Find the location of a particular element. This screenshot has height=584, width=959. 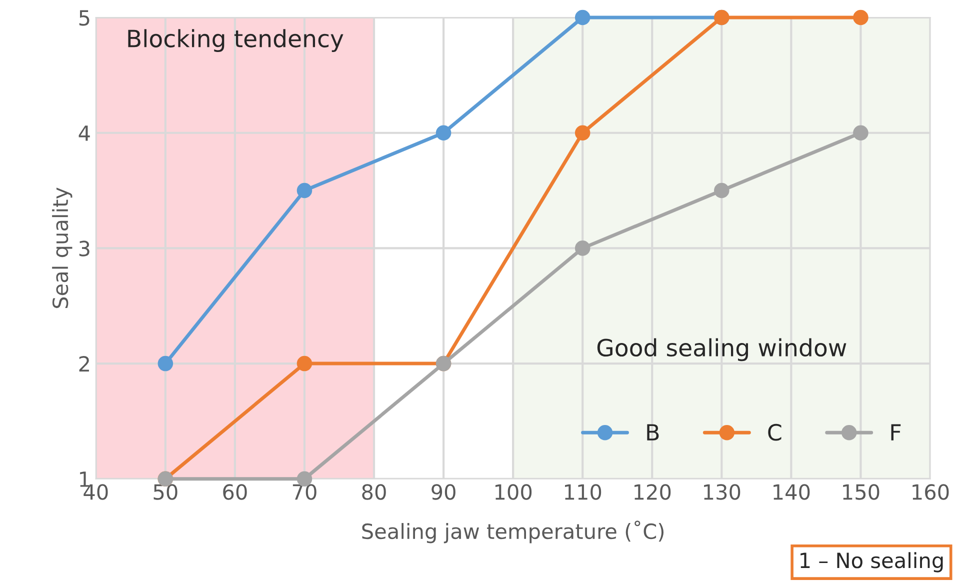

x-tick-label: 110 is located at coordinates (583, 492).